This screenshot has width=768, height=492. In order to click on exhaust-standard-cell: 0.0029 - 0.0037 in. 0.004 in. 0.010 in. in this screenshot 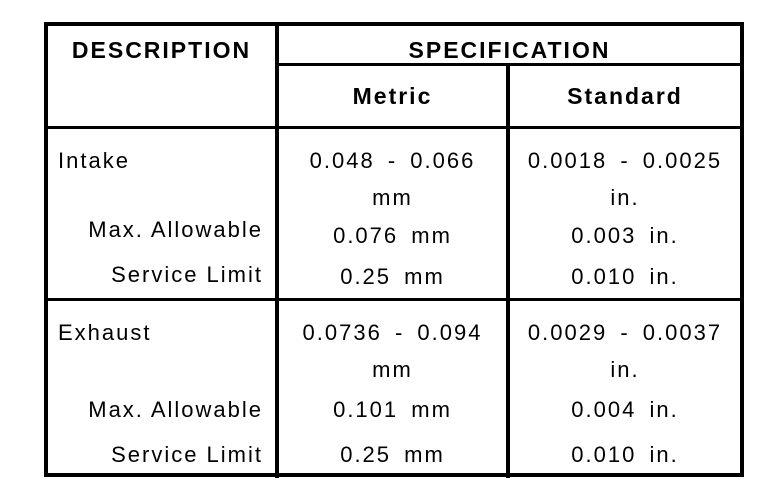, I will do `click(625, 388)`.